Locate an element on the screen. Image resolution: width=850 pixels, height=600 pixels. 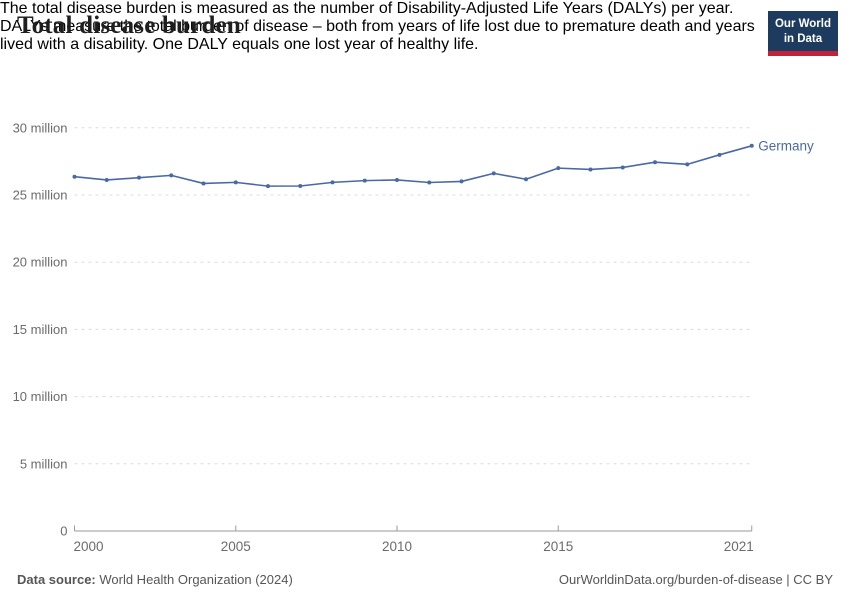
page-title: Total disease burden is located at coordinates (129, 25).